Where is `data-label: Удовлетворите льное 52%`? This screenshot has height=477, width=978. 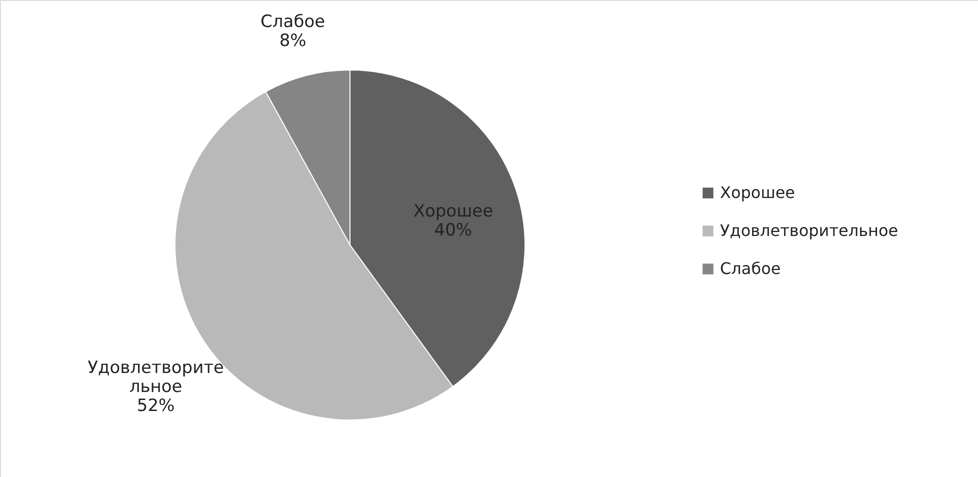 data-label: Удовлетворите льное 52% is located at coordinates (156, 387).